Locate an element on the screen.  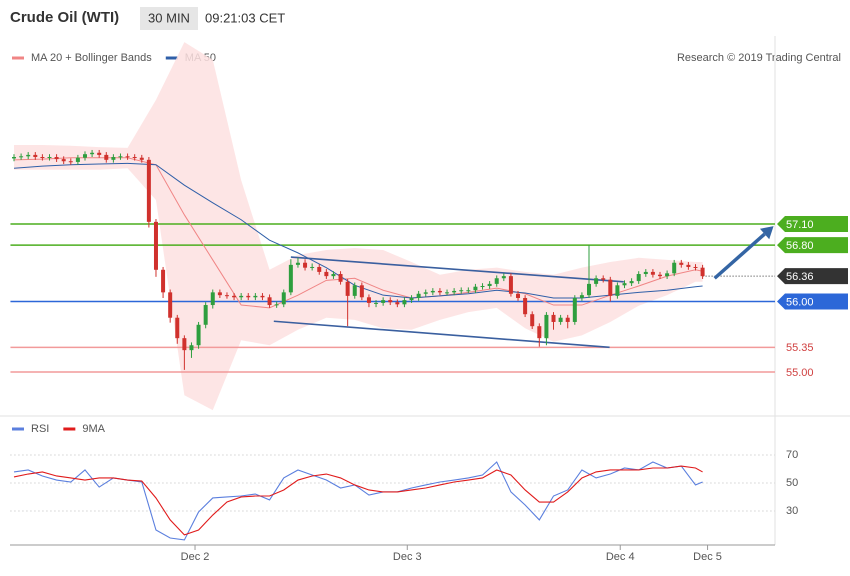
level-label: 57.10 is located at coordinates (800, 225).